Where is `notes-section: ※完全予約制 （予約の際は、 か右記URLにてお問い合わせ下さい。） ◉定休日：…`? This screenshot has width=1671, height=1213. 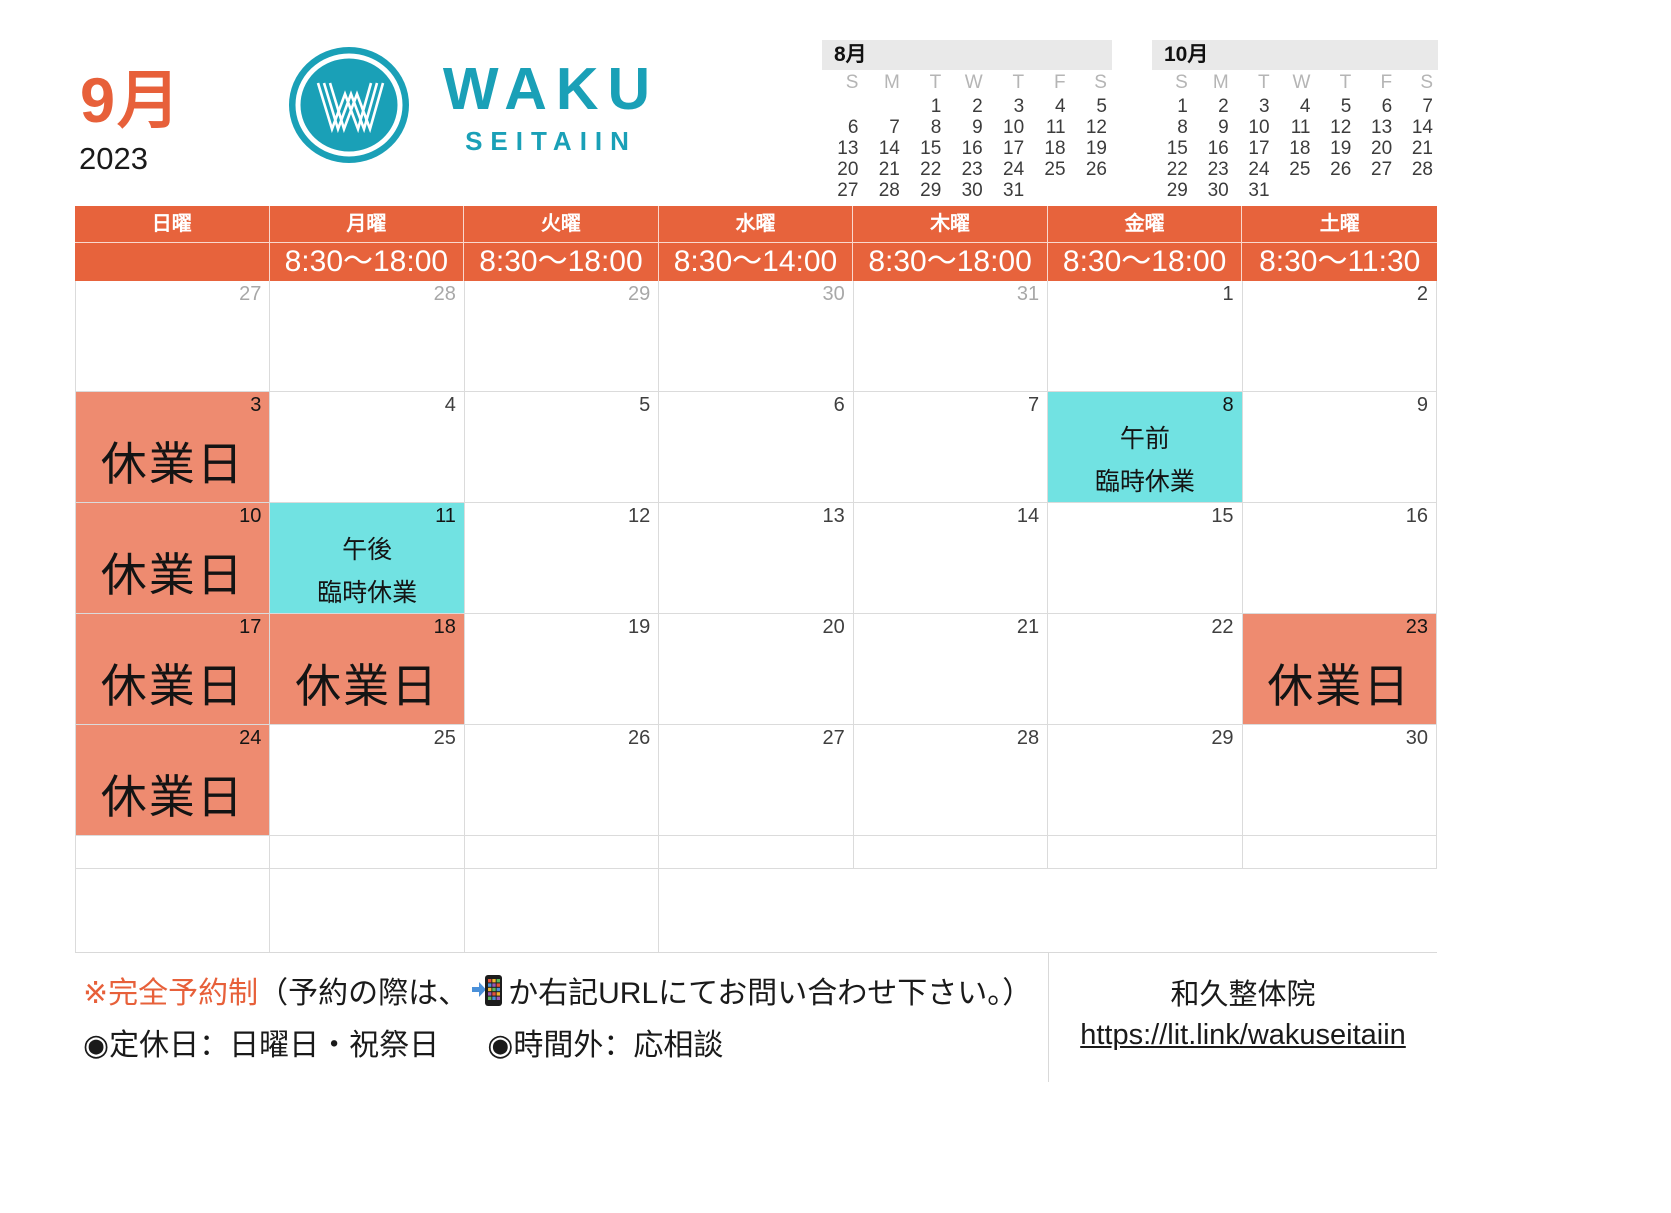
notes-section: ※完全予約制 （予約の際は、 か右記URLにてお問い合わせ下さい。） ◉定休日：… is located at coordinates (756, 1017).